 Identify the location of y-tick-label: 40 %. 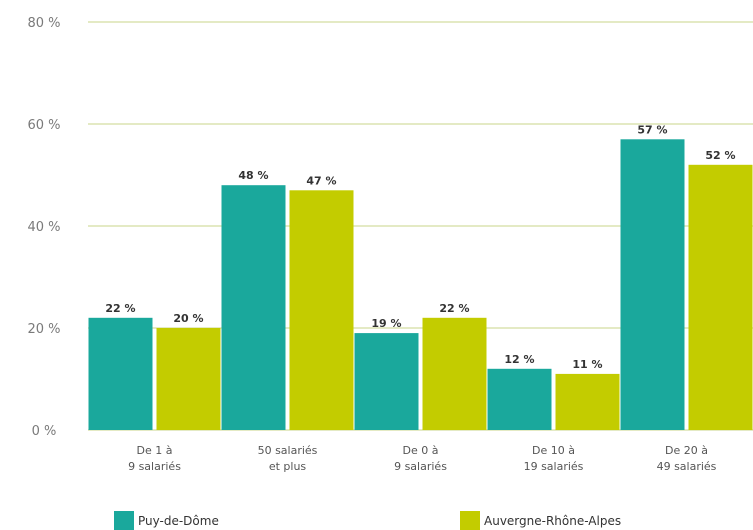
(43, 227).